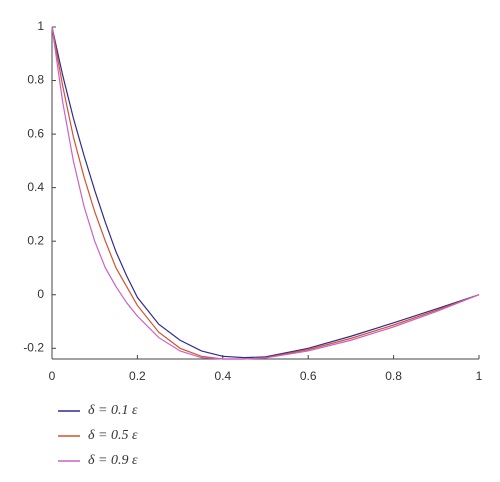 This screenshot has height=482, width=500. I want to click on y-tick-label: 0.6, so click(35, 133).